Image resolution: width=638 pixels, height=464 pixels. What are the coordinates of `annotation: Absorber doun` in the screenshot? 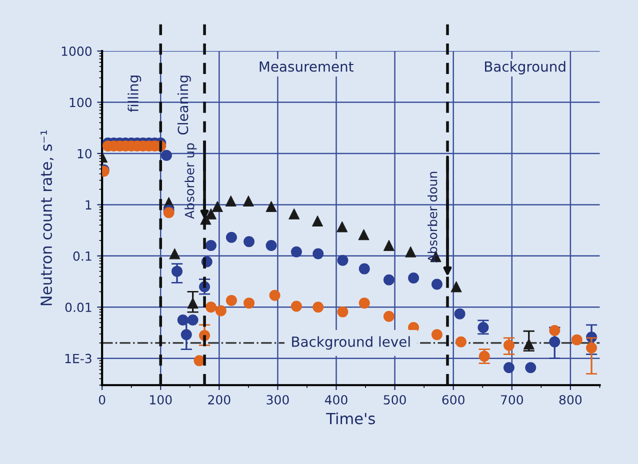 It's located at (433, 217).